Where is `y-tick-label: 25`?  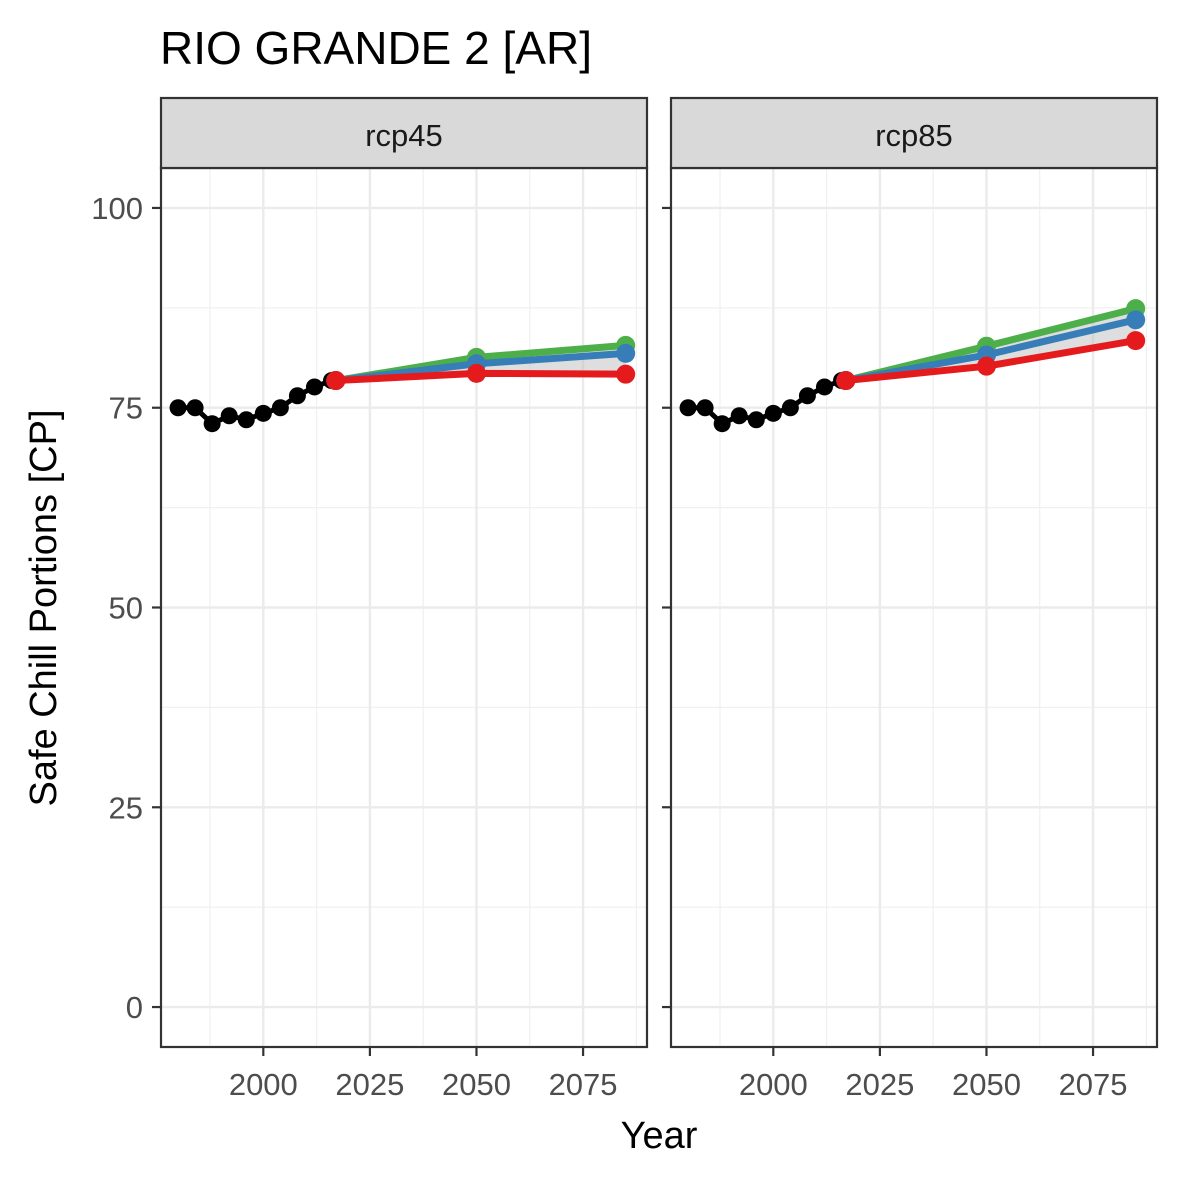
y-tick-label: 25 is located at coordinates (126, 807).